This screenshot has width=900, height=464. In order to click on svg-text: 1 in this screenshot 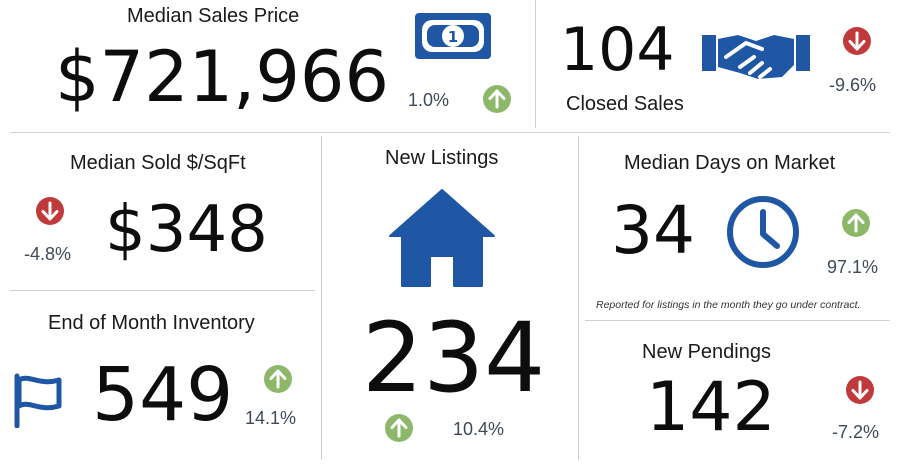, I will do `click(453, 37)`.